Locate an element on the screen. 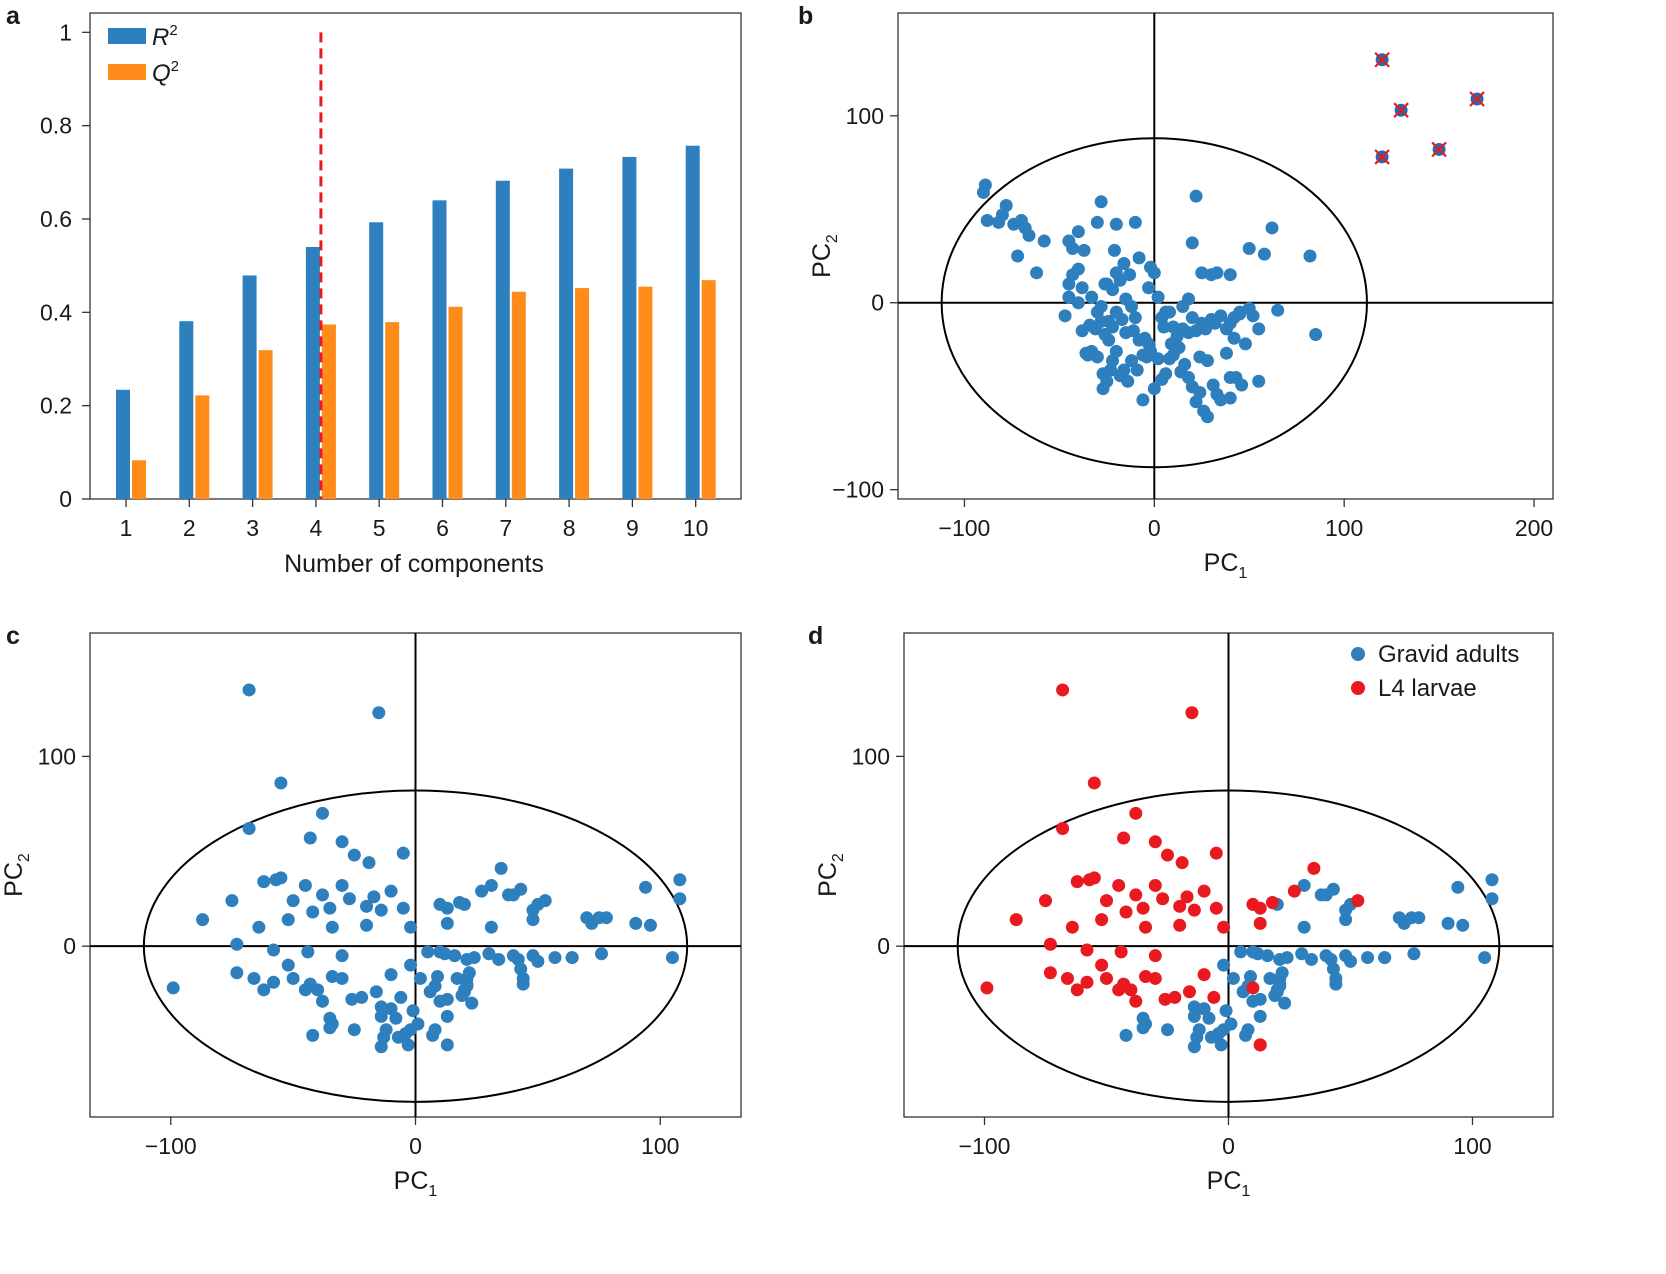 Image resolution: width=1666 pixels, height=1274 pixels. y-tick-label: 0.6 is located at coordinates (56, 219).